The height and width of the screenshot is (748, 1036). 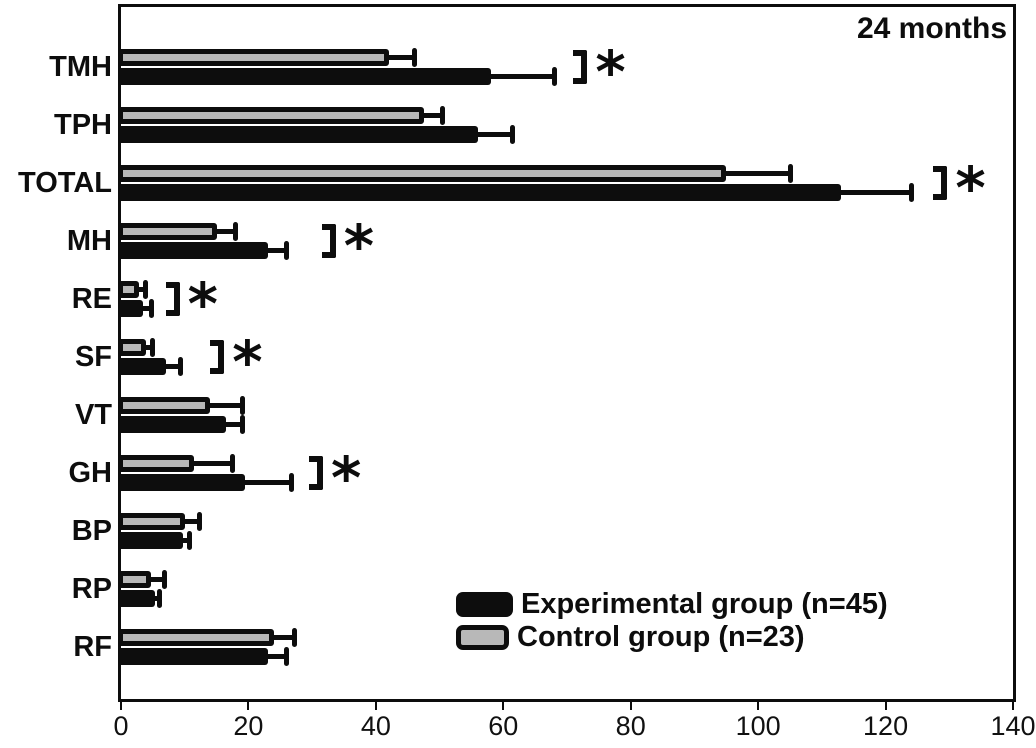 What do you see at coordinates (242, 405) in the screenshot?
I see `error-control-VT-cap` at bounding box center [242, 405].